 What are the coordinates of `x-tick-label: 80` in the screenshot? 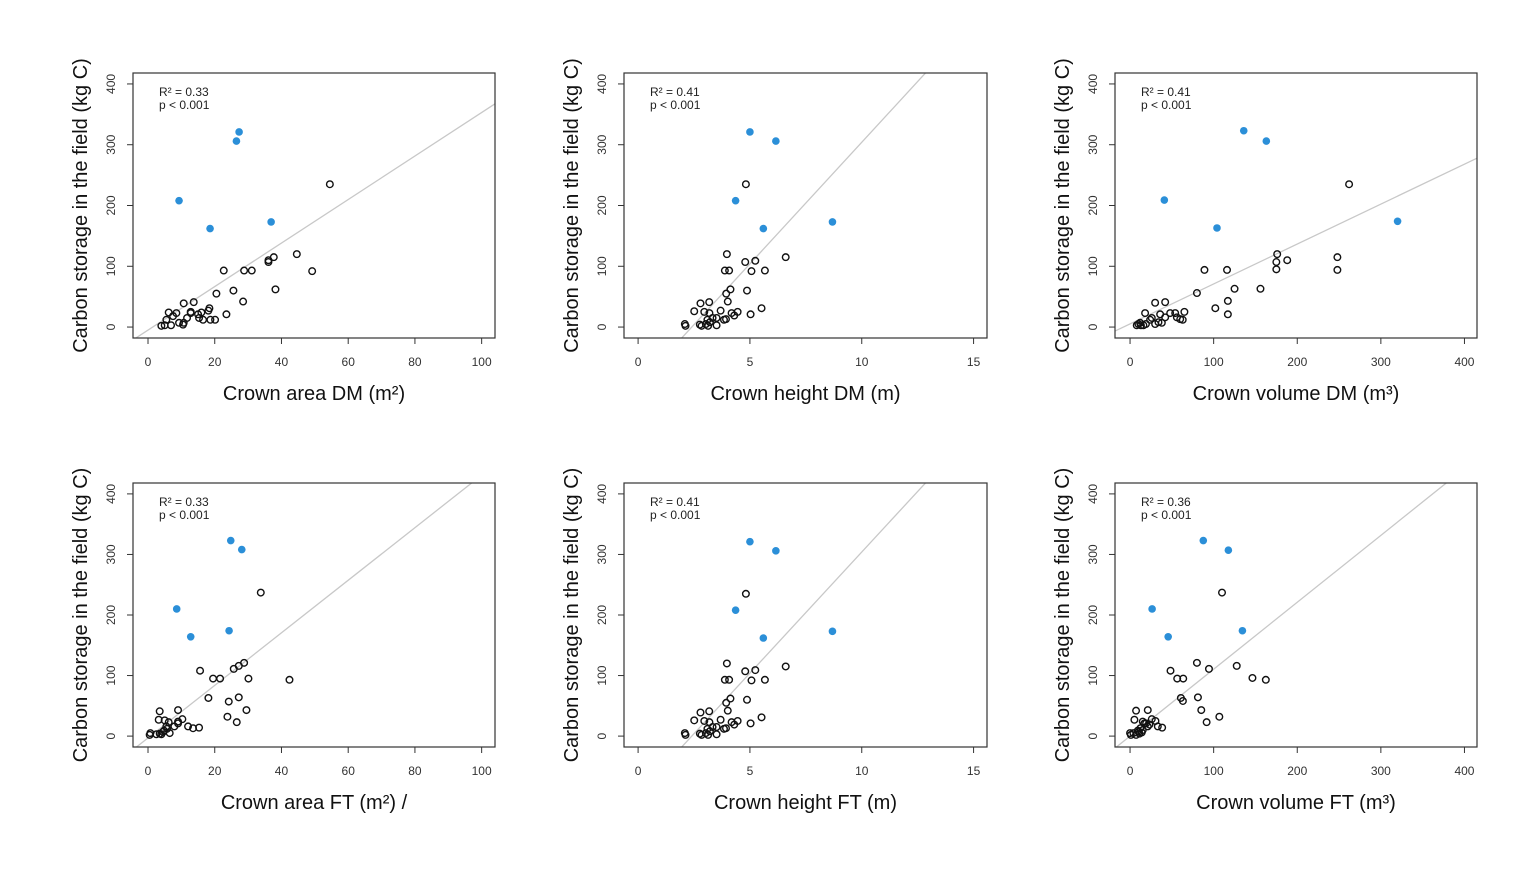 It's located at (415, 771).